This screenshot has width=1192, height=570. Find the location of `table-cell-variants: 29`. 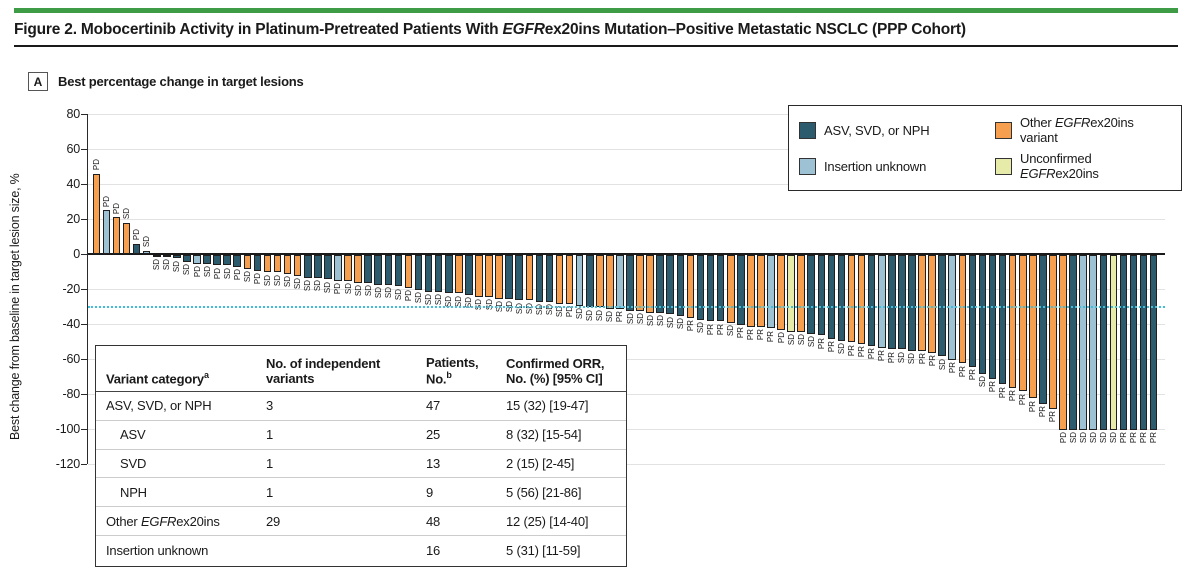

table-cell-variants: 29 is located at coordinates (273, 521).